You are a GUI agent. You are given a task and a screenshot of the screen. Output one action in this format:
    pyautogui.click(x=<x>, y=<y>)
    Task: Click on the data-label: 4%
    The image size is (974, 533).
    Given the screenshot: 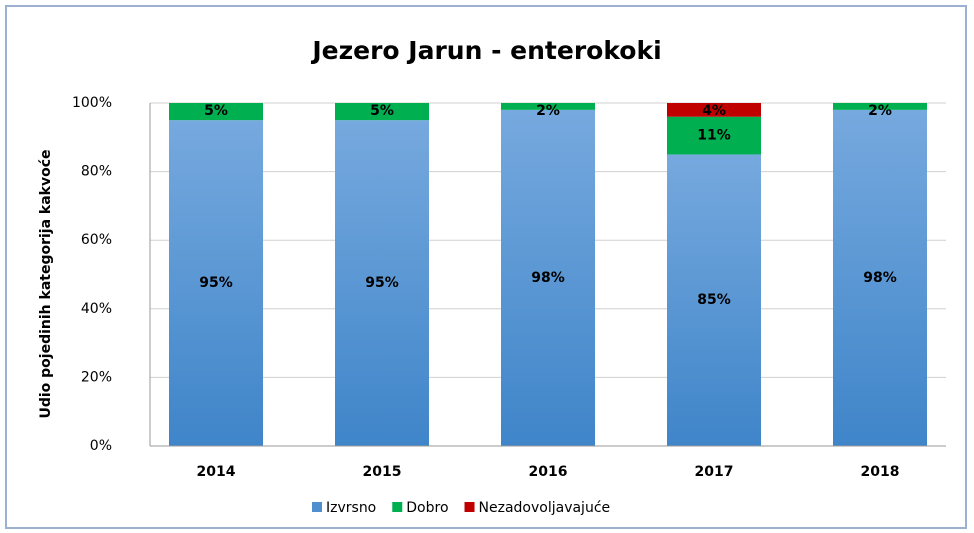 What is the action you would take?
    pyautogui.click(x=714, y=111)
    